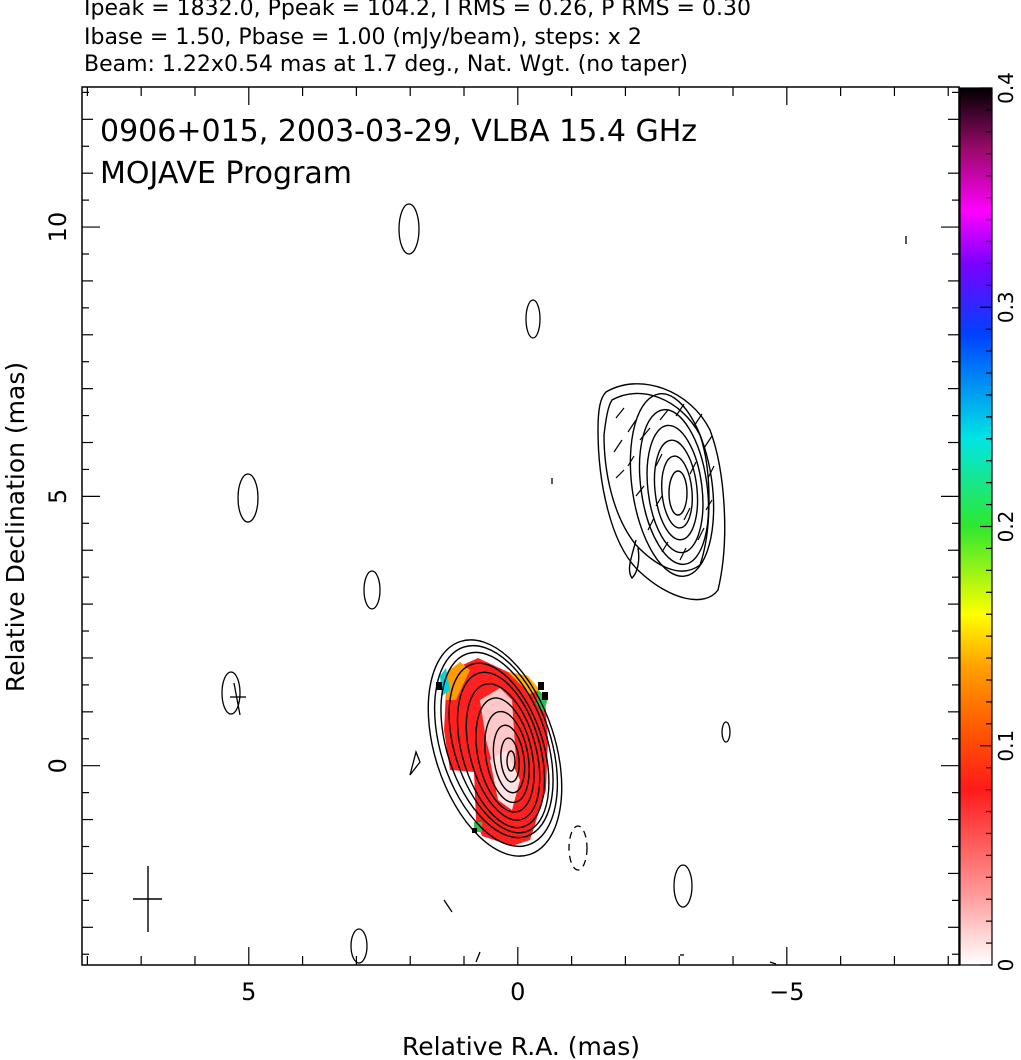 The width and height of the screenshot is (1021, 1060). What do you see at coordinates (1006, 527) in the screenshot?
I see `colorbar-tick-label: 0.2` at bounding box center [1006, 527].